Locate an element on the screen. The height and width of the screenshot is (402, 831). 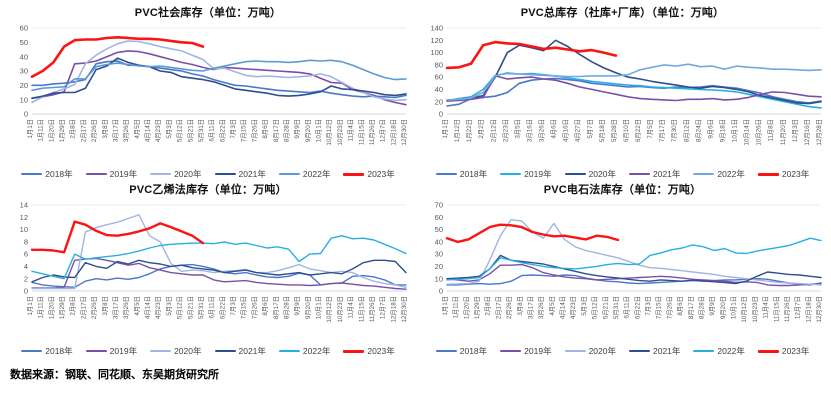
legend-item-2019年: 2019年 is located at coordinates (526, 174).